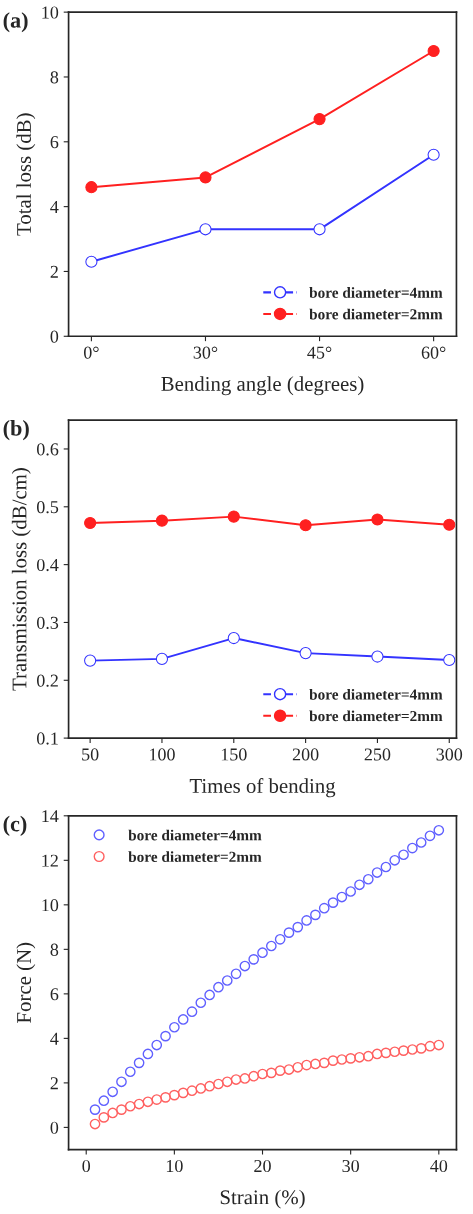  Describe the element at coordinates (262, 788) in the screenshot. I see `x-axis-title: Times of bending` at that location.